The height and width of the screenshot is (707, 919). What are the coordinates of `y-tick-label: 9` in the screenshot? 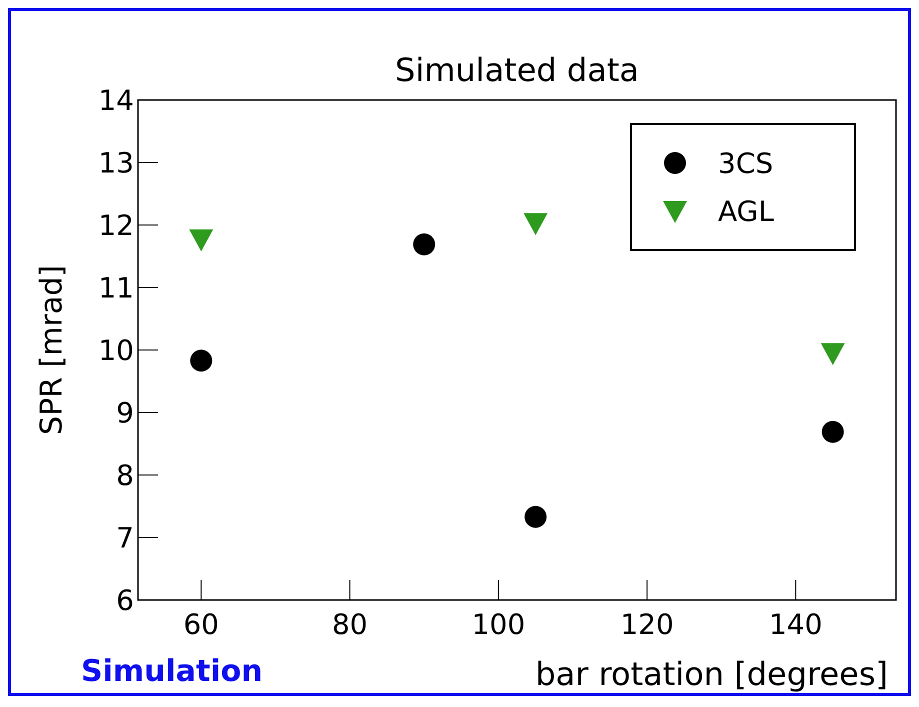 It's located at (125, 413).